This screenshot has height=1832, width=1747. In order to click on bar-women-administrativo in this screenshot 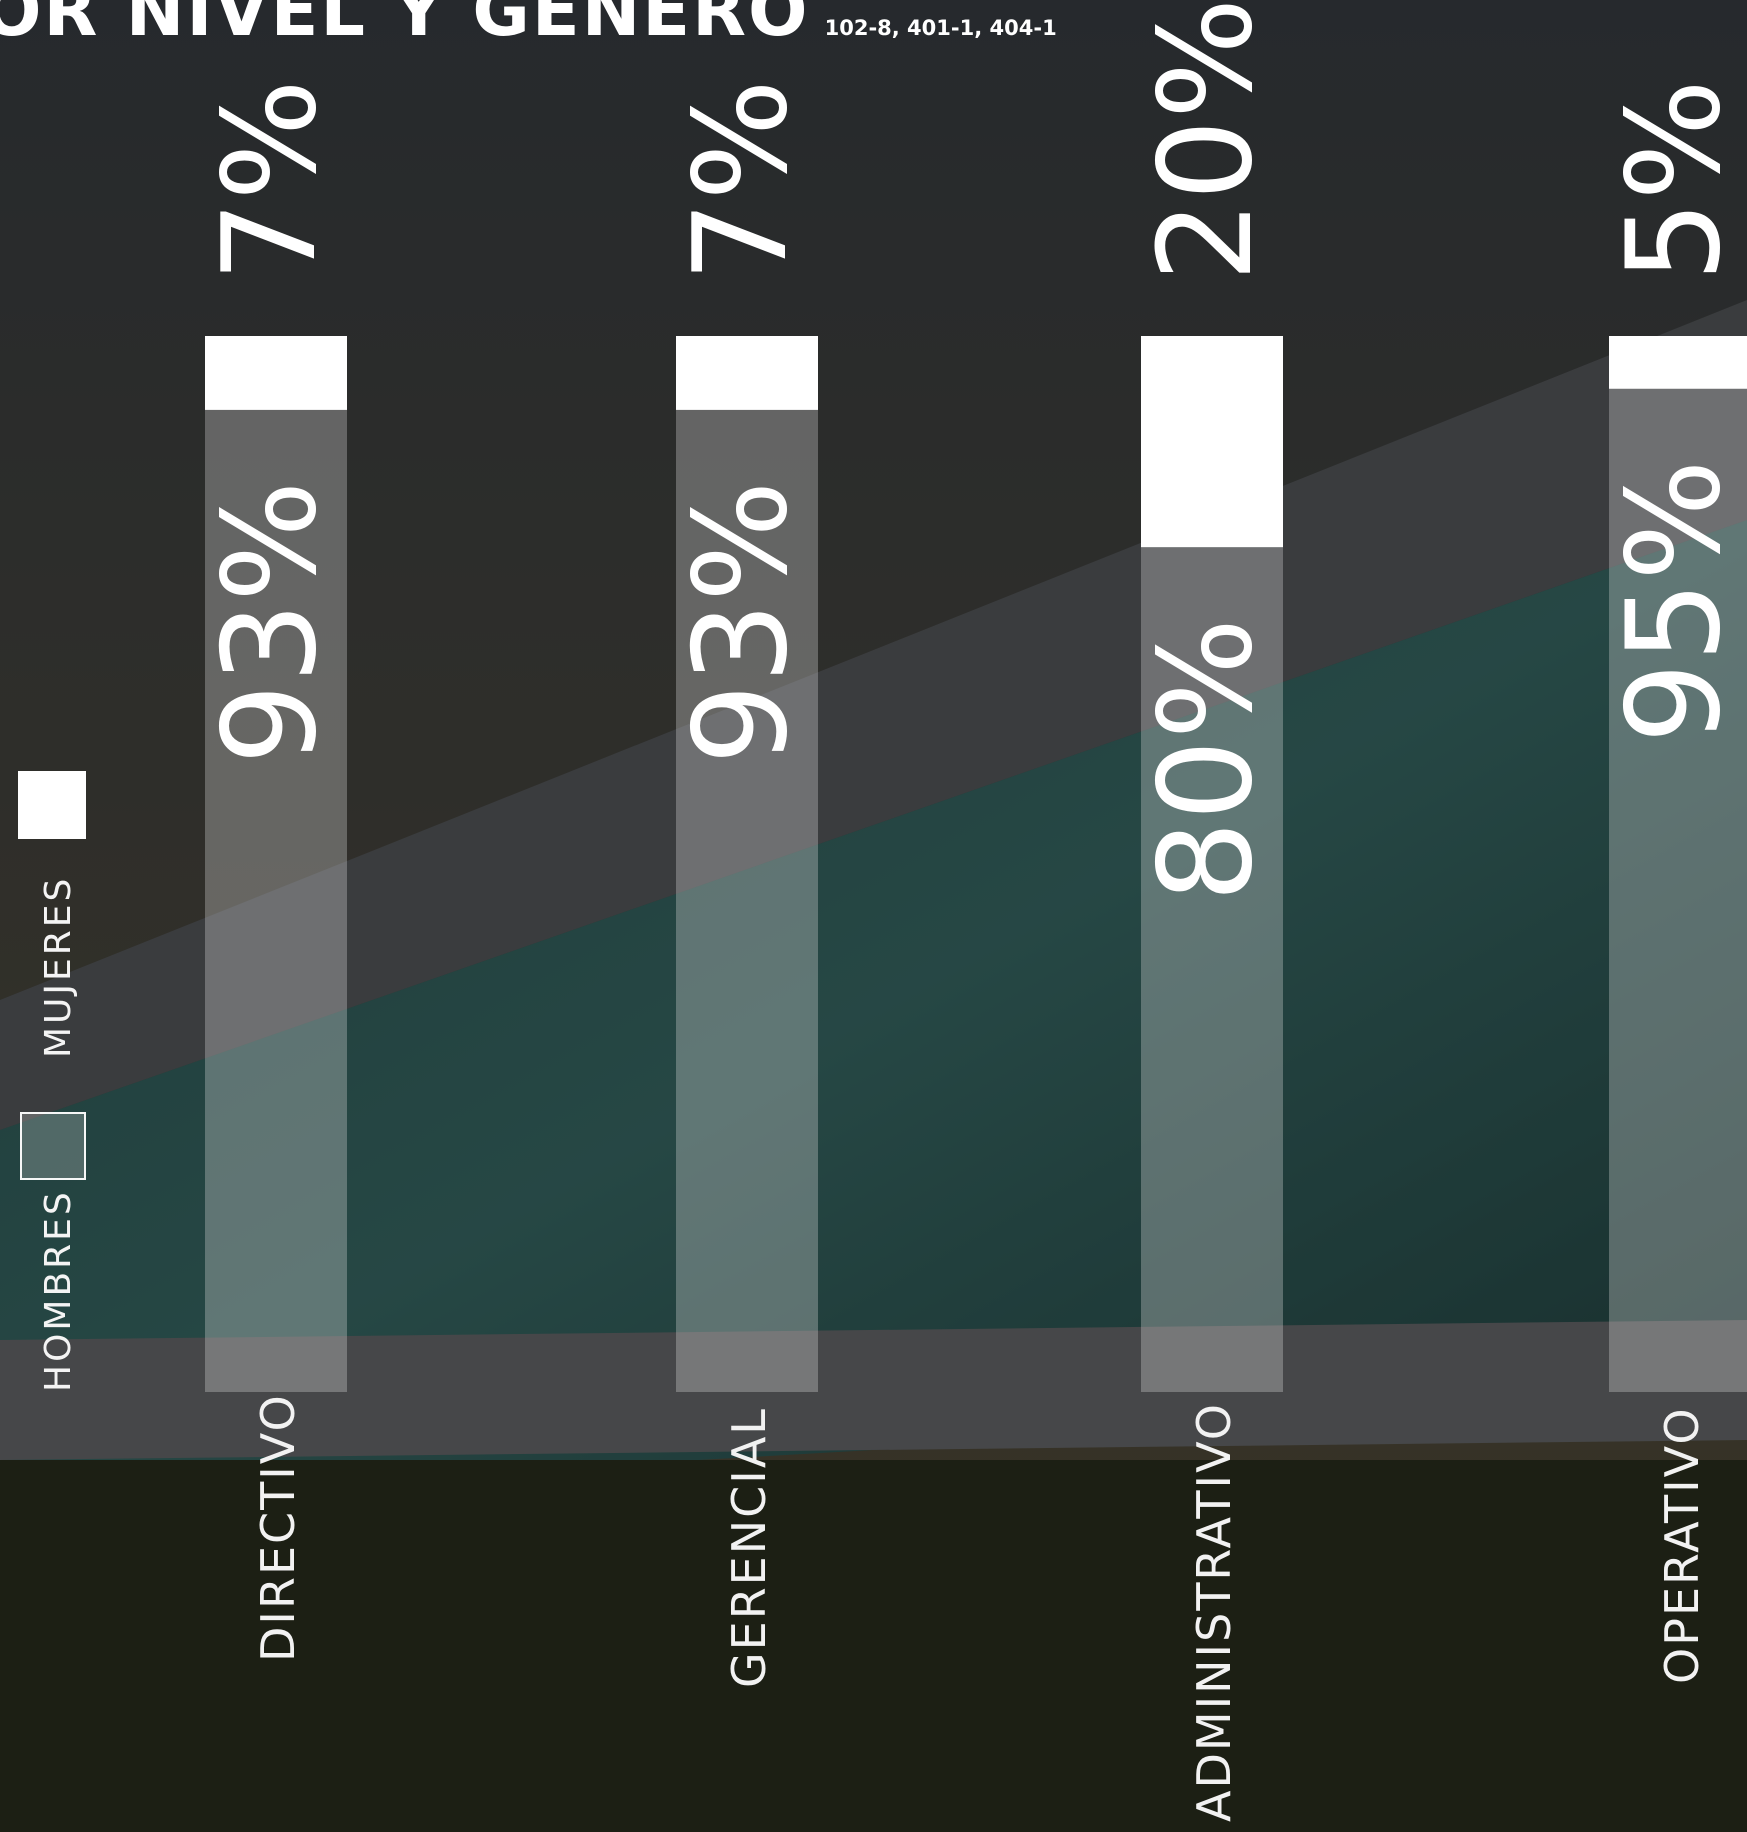, I will do `click(1212, 442)`.